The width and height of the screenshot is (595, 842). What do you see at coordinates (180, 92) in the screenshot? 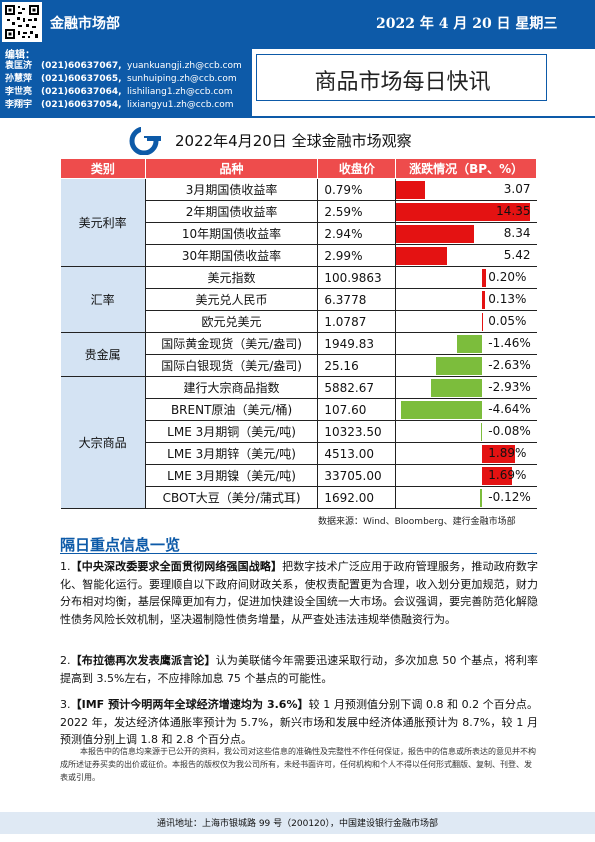
I see `editor-email: lishiliang1.zh@ccb.com` at bounding box center [180, 92].